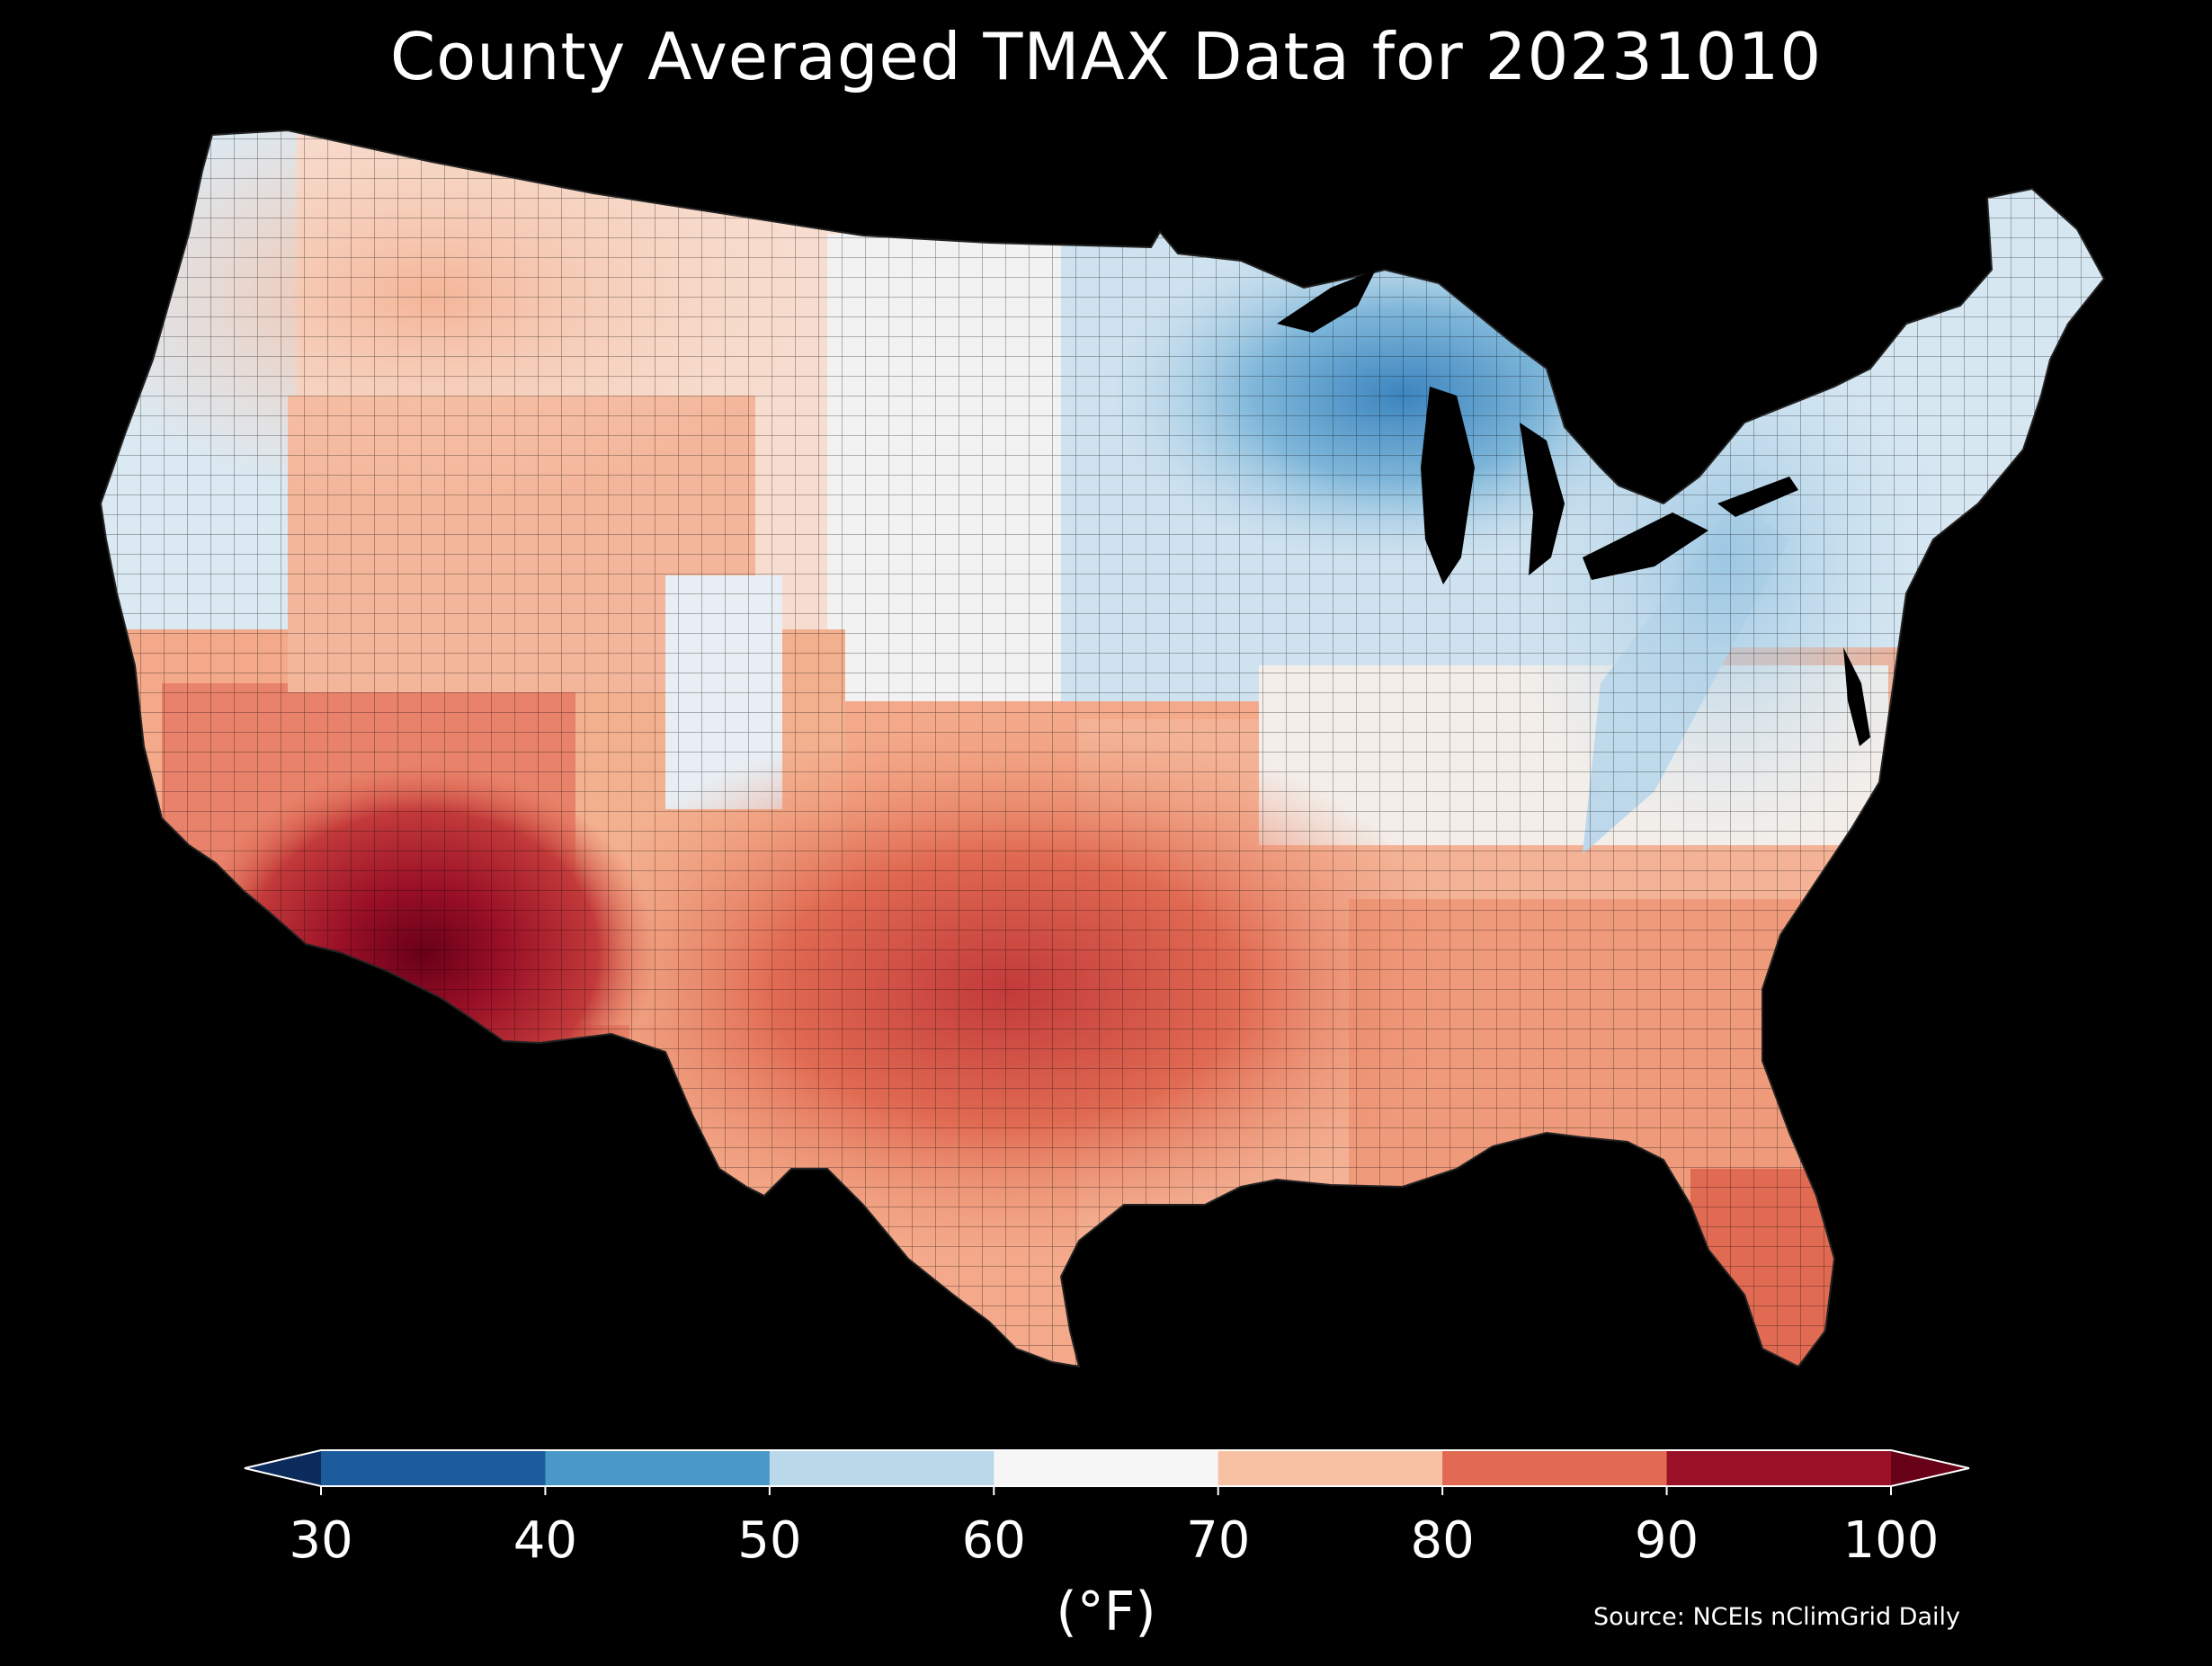 This screenshot has height=1666, width=2212. Describe the element at coordinates (283, 1468) in the screenshot. I see `colorbar-extend-low` at that location.